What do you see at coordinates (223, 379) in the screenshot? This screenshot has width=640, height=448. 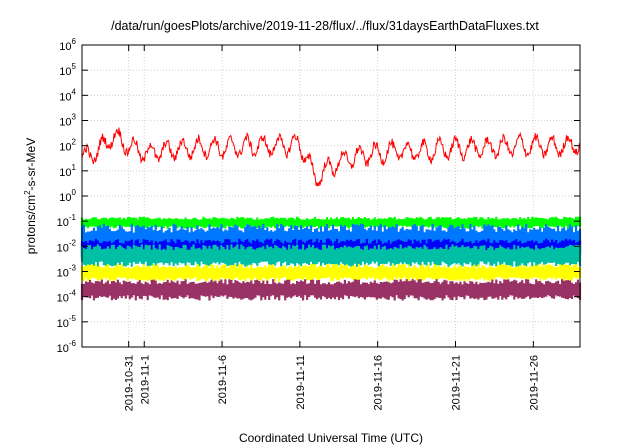 I see `x-tick-label: 2019-11-6` at bounding box center [223, 379].